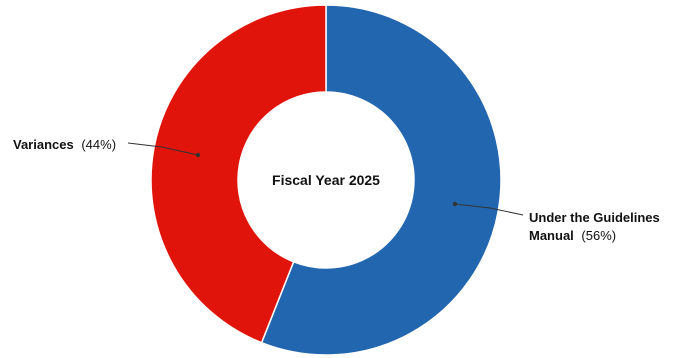 This screenshot has height=358, width=689. I want to click on slice-pct-variances: (44%), so click(98, 144).